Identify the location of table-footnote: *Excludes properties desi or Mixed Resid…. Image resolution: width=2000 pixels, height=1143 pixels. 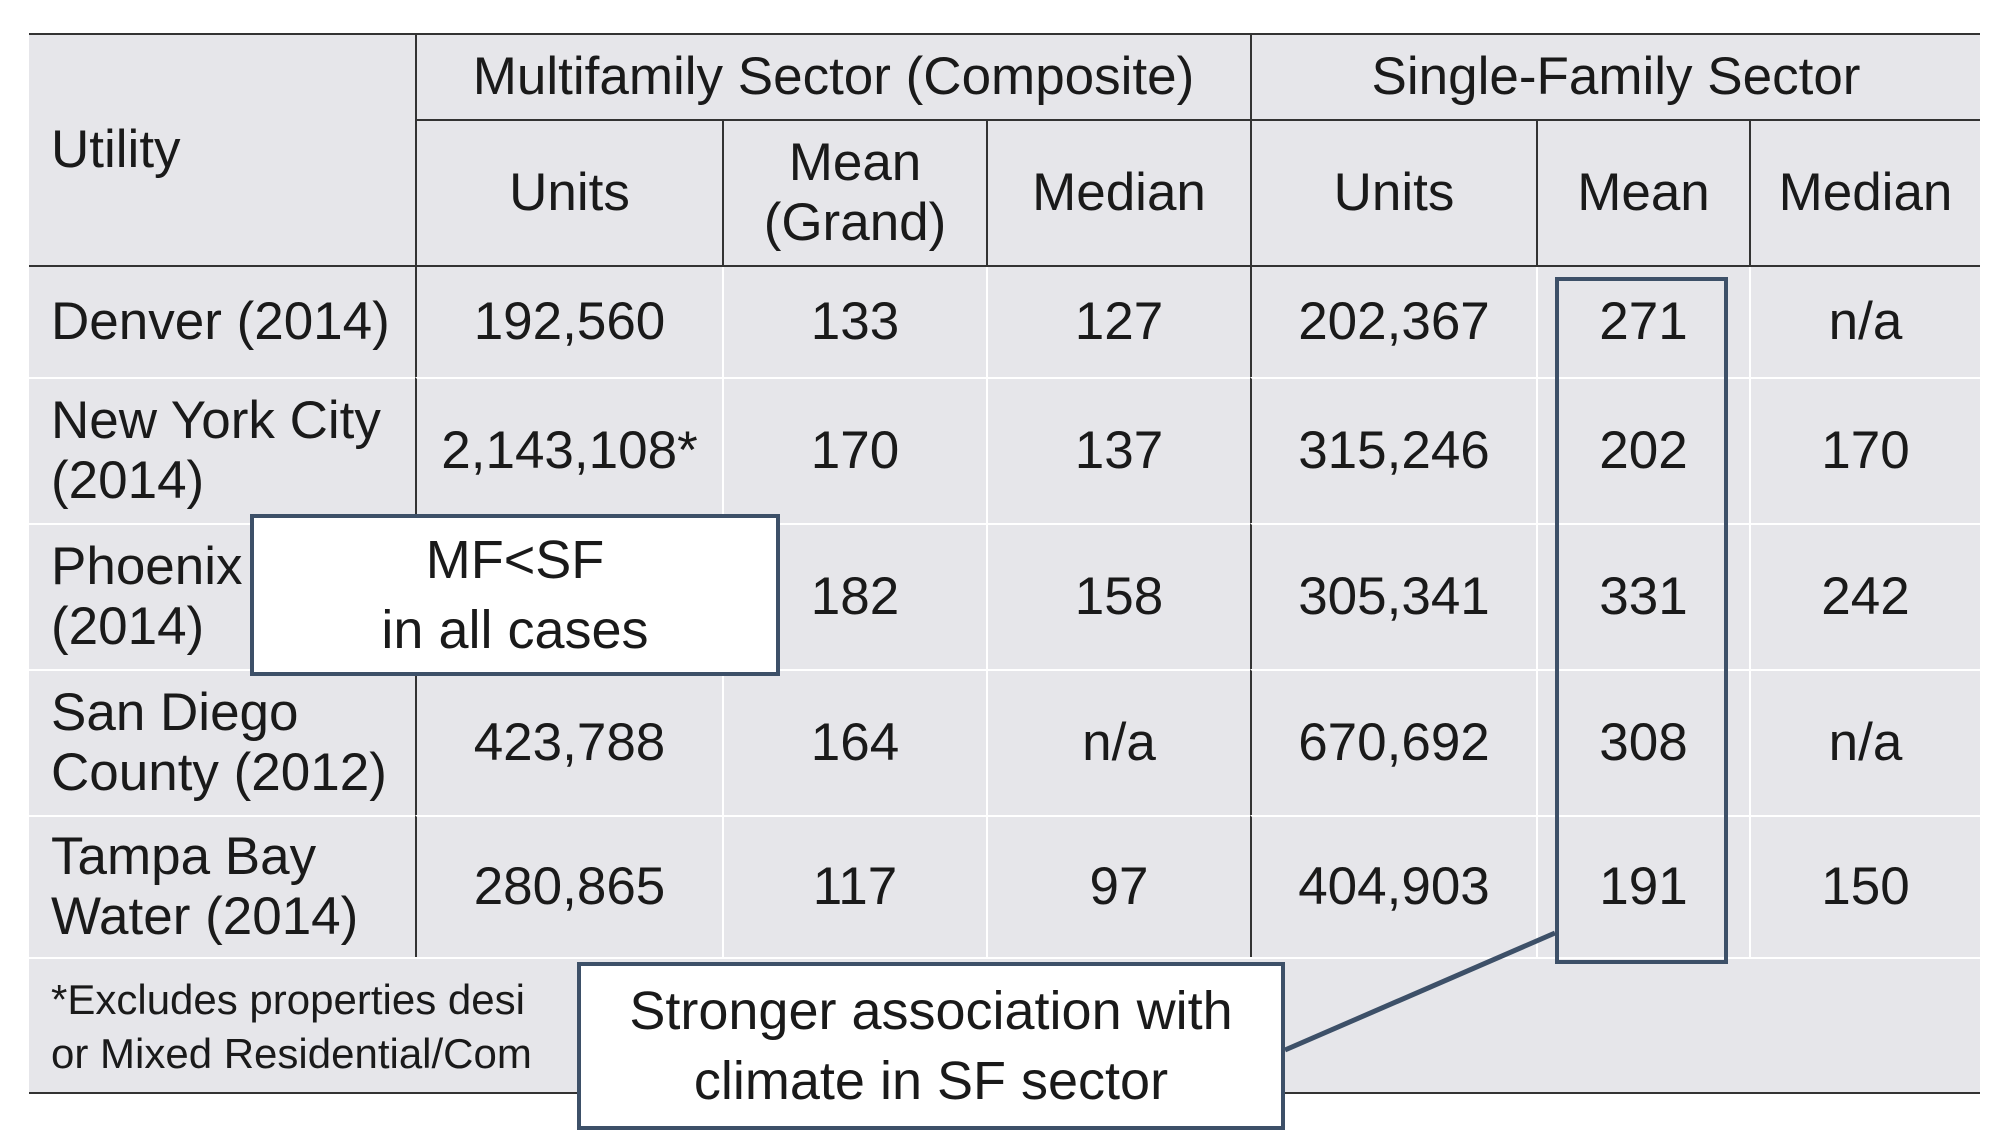
(1004, 1024).